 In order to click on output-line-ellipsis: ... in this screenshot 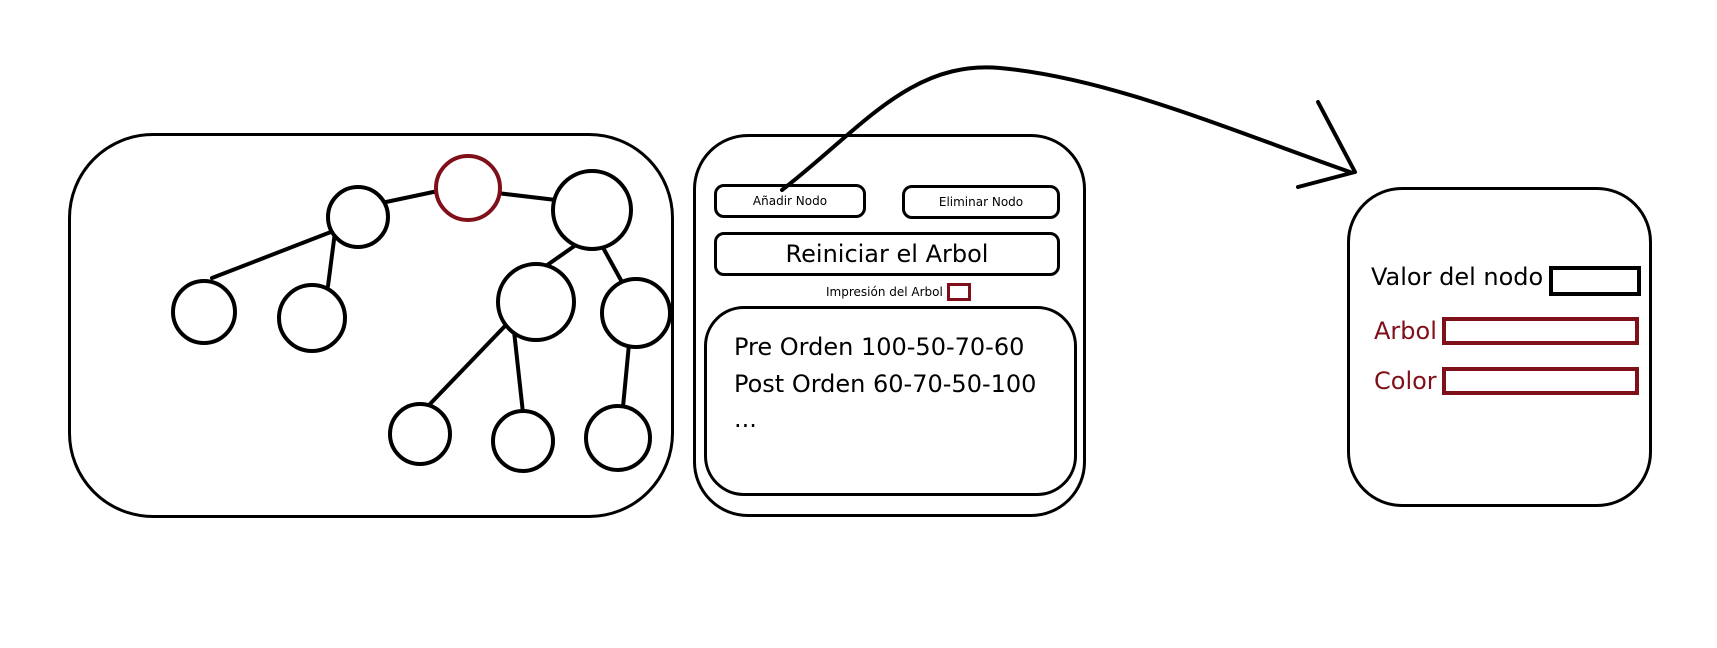, I will do `click(745, 419)`.